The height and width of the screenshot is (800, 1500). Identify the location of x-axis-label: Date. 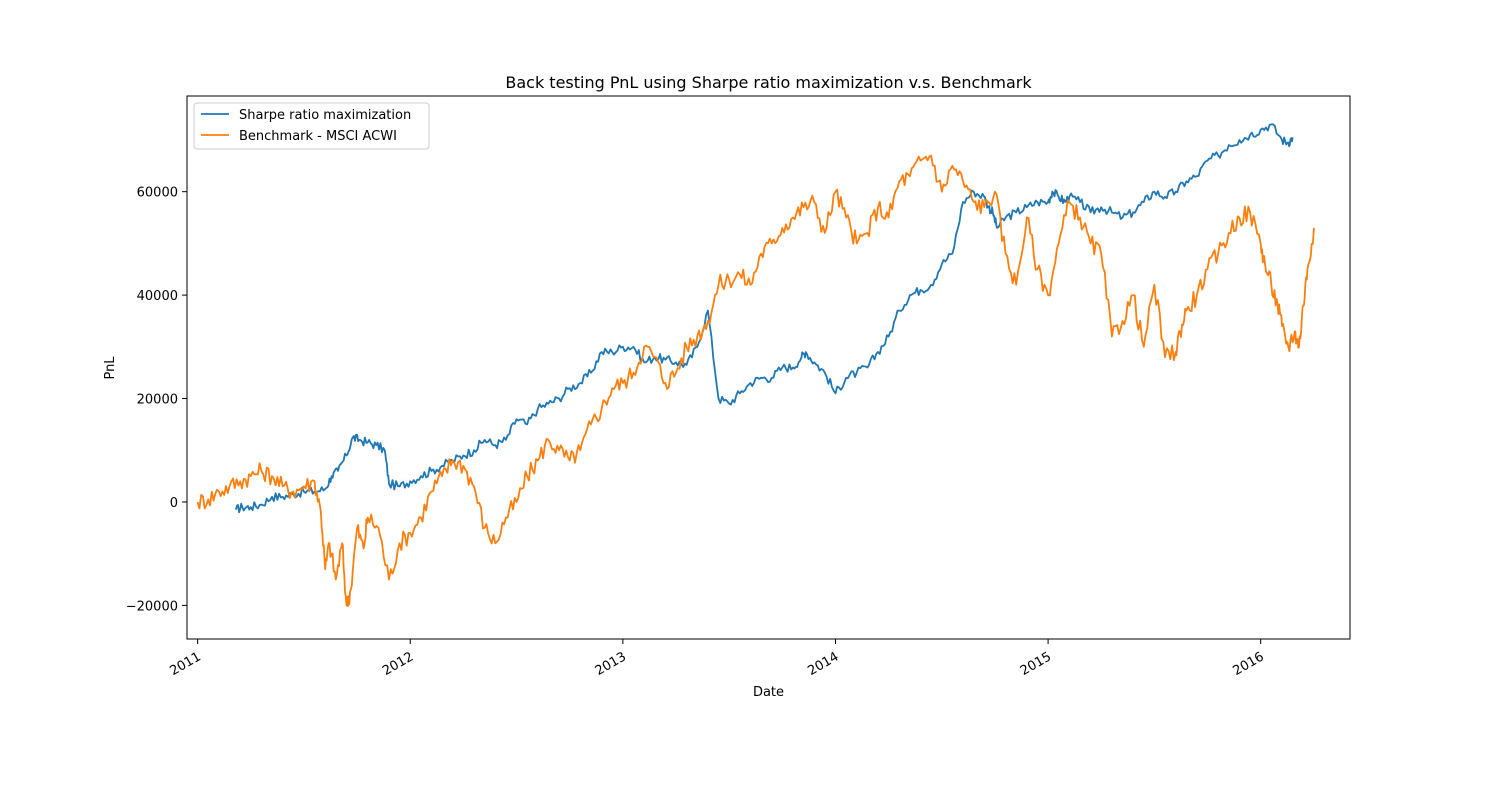
(768, 692).